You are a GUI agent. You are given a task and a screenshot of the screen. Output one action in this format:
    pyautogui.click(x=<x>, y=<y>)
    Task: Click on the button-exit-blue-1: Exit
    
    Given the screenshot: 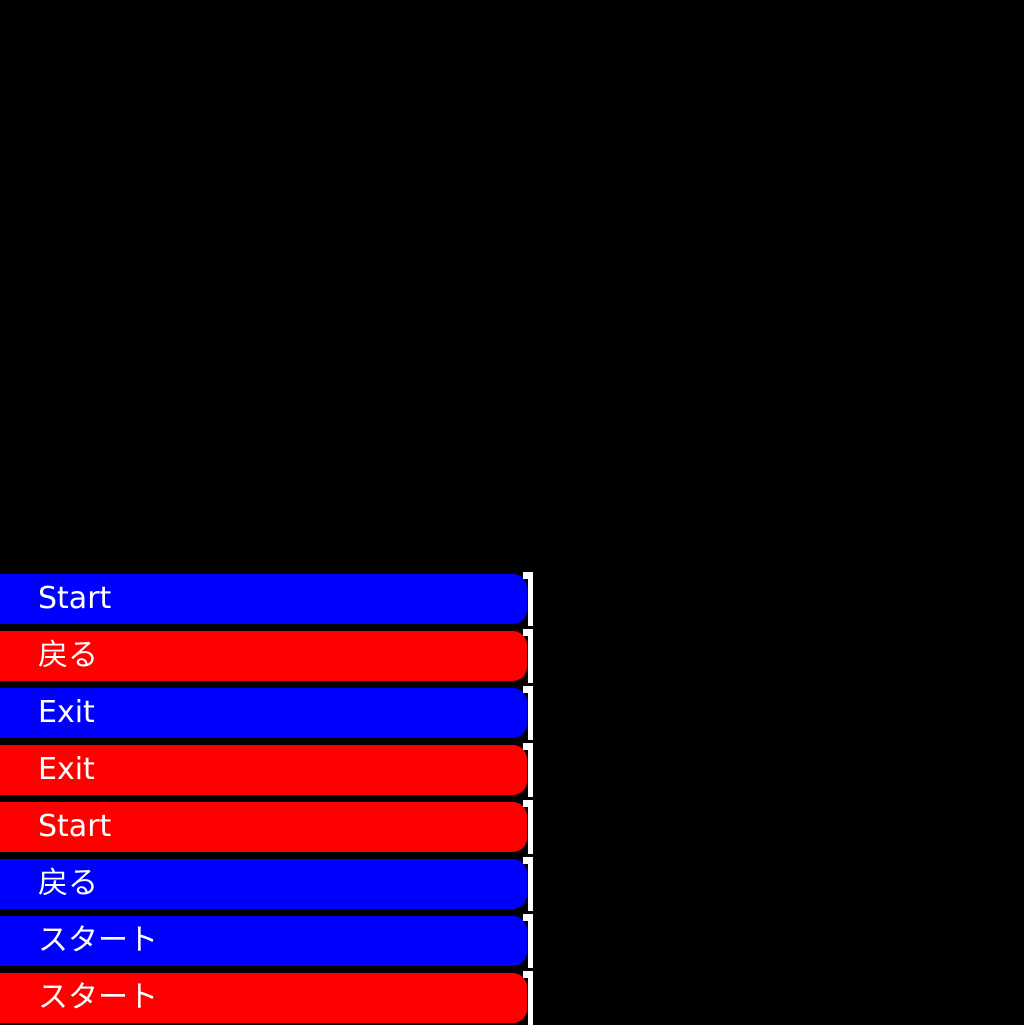 What is the action you would take?
    pyautogui.click(x=263, y=713)
    